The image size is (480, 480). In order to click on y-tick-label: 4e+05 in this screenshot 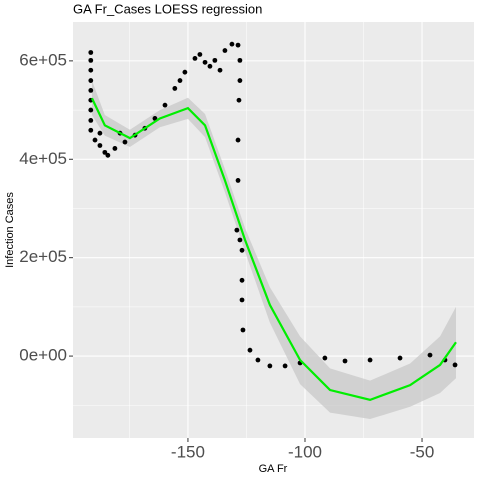, I will do `click(43, 158)`.